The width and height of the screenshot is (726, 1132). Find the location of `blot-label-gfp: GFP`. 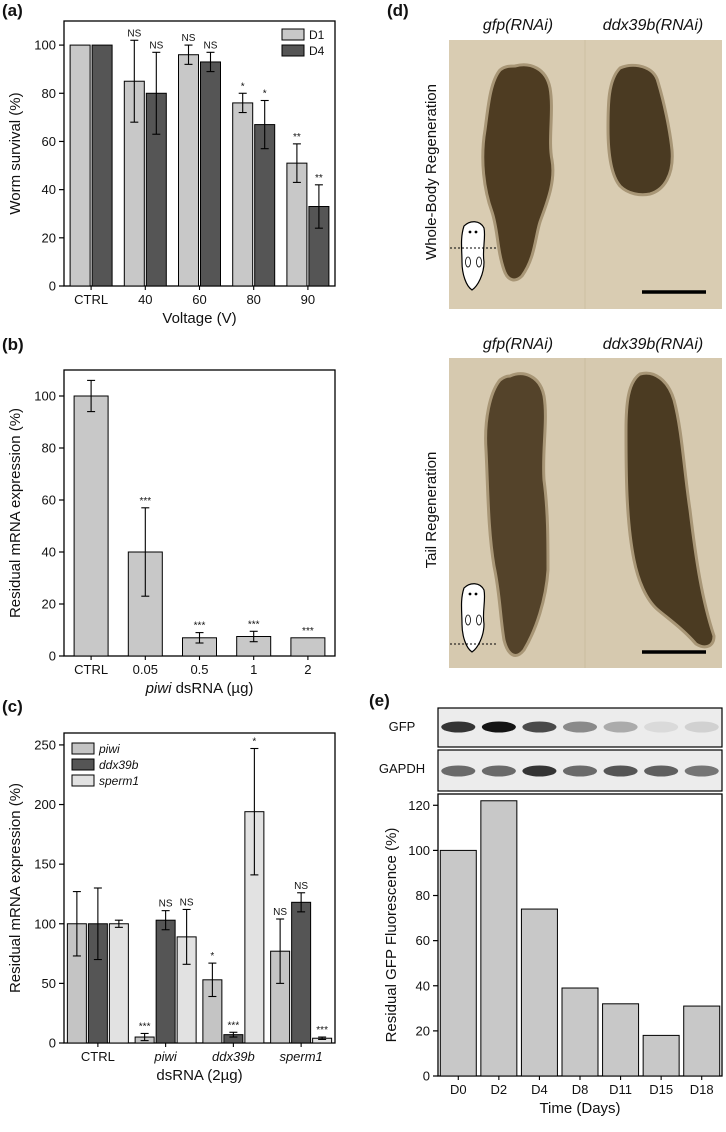

blot-label-gfp: GFP is located at coordinates (402, 726).